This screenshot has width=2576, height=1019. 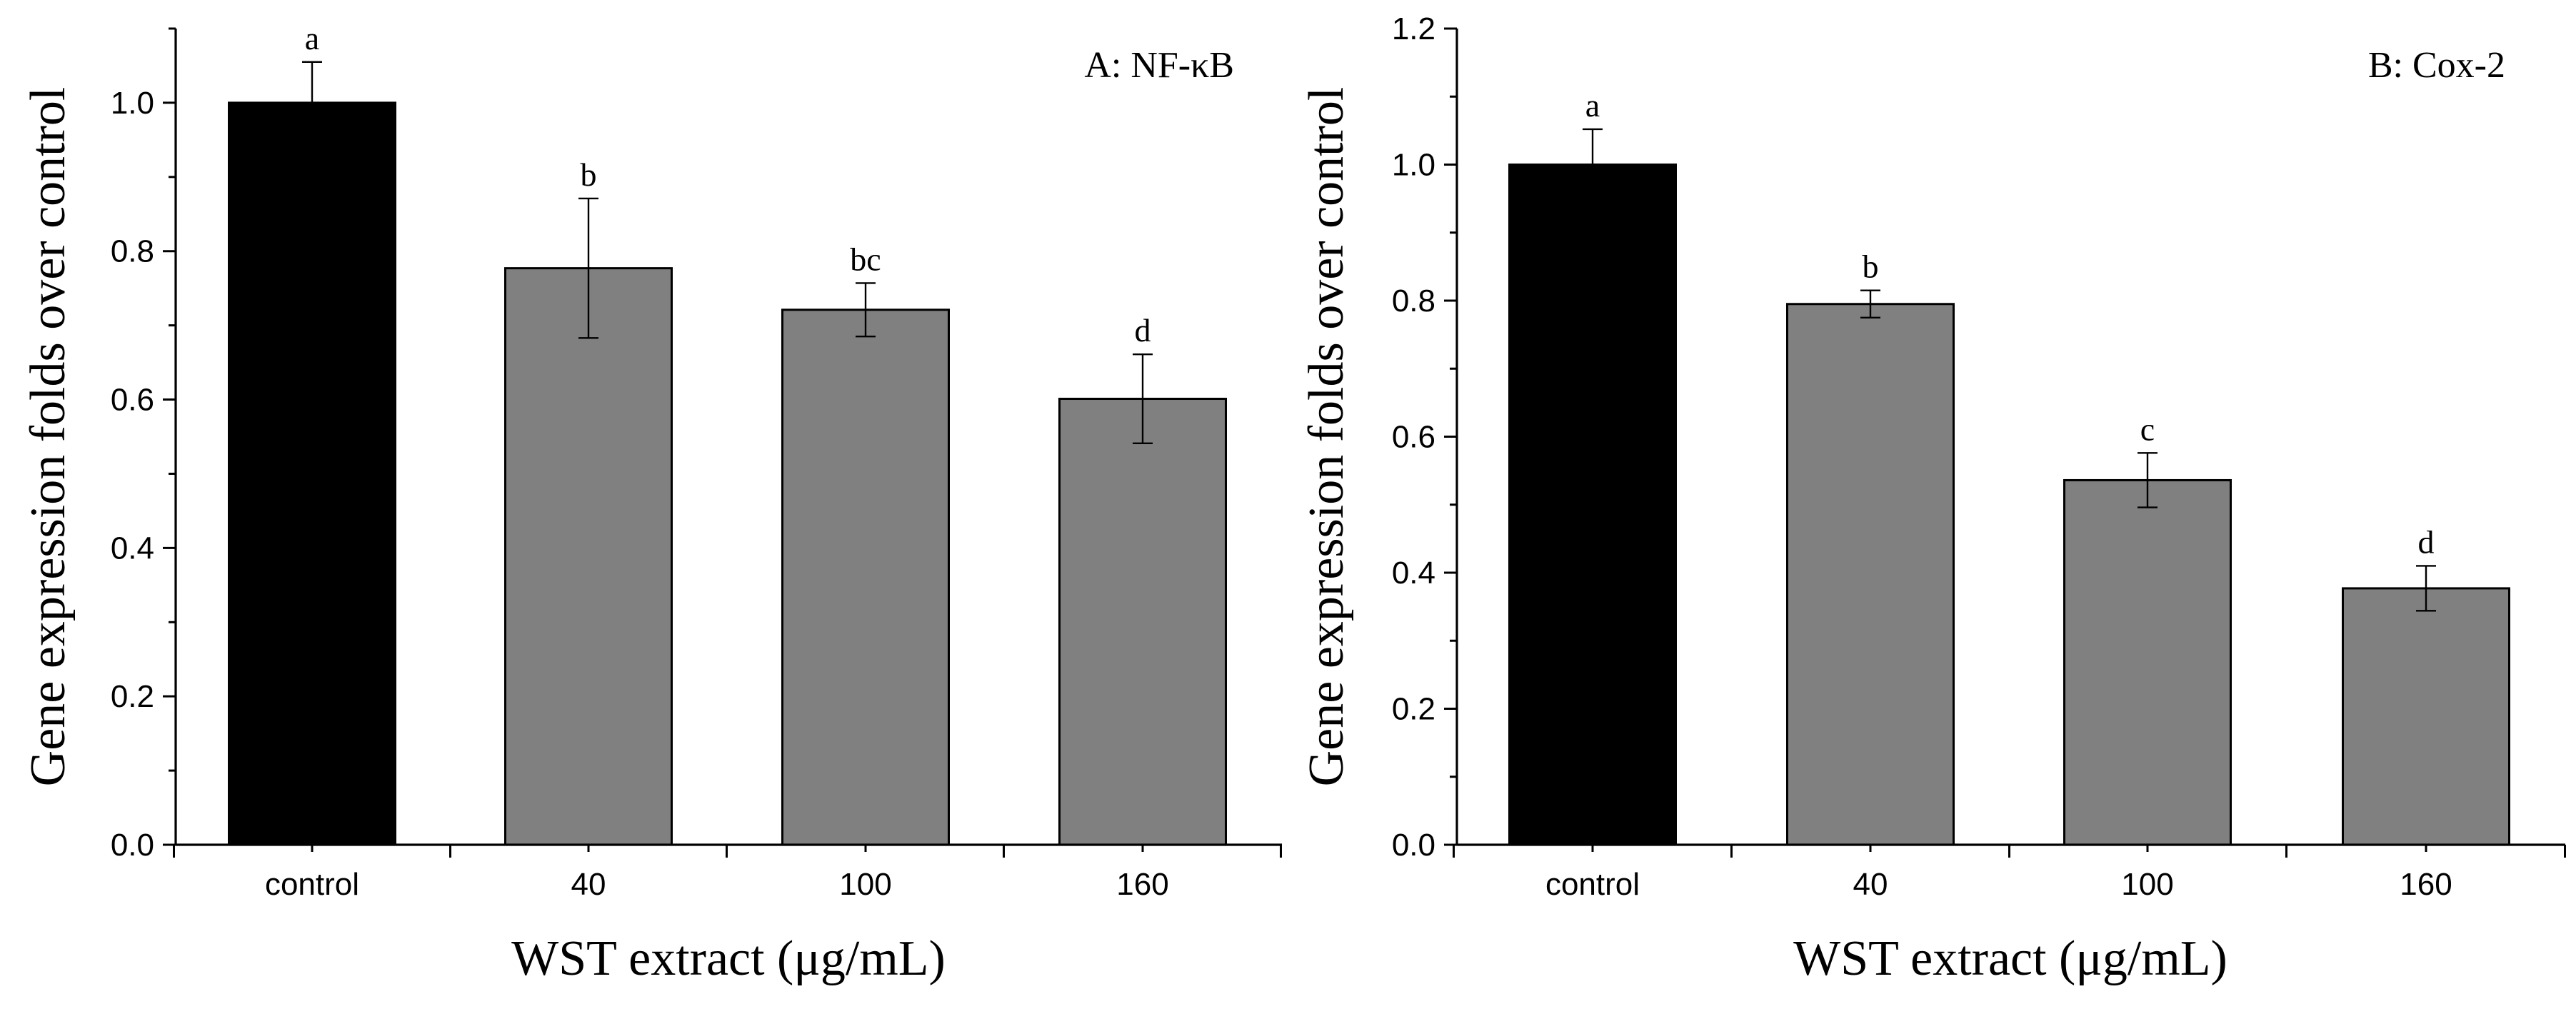 What do you see at coordinates (2147, 429) in the screenshot?
I see `significance-letter: c` at bounding box center [2147, 429].